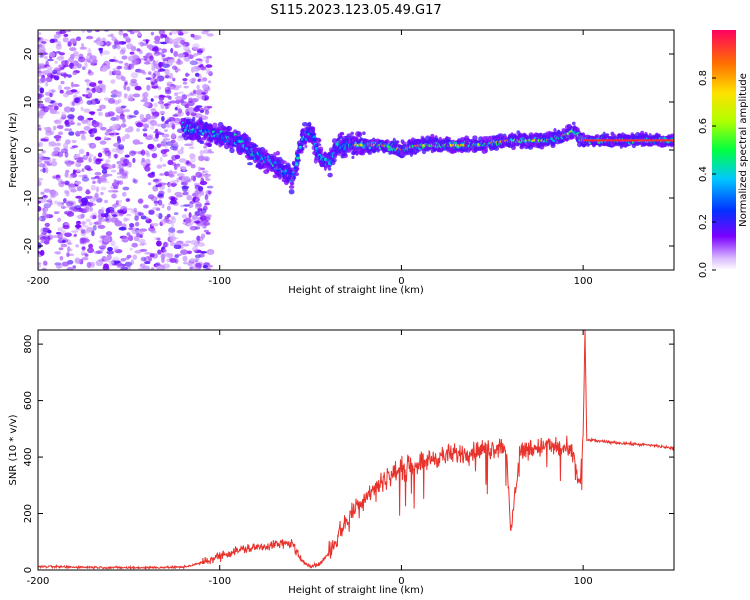 The height and width of the screenshot is (600, 750). Describe the element at coordinates (28, 344) in the screenshot. I see `snr-y-tick-label: 800` at that location.